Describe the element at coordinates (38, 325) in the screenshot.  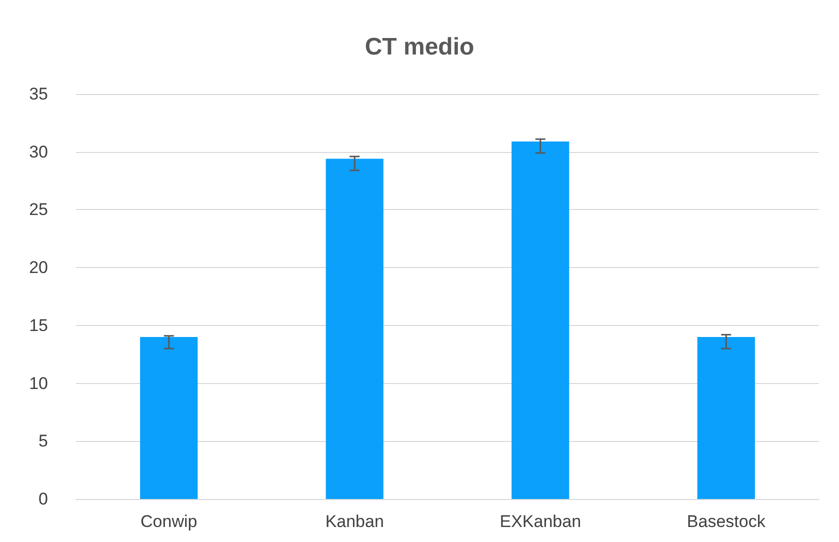
I see `y-tick-label: 15` at that location.